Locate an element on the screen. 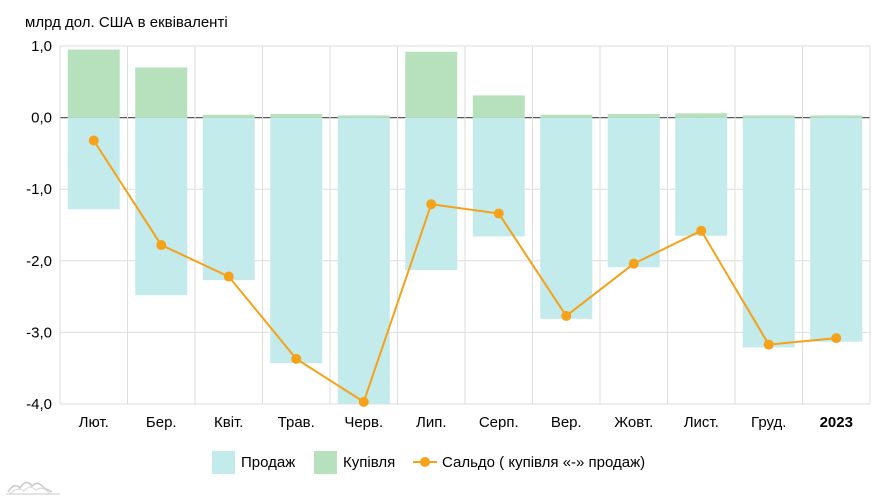  x-tick-label: Лют. is located at coordinates (94, 422).